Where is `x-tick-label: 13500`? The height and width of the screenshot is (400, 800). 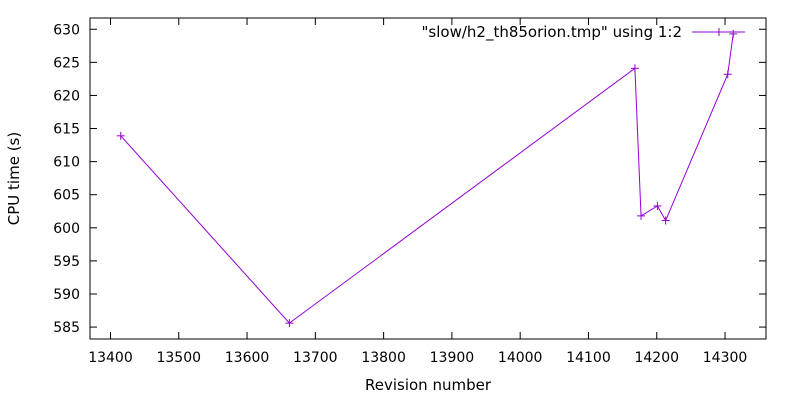 x-tick-label: 13500 is located at coordinates (178, 358).